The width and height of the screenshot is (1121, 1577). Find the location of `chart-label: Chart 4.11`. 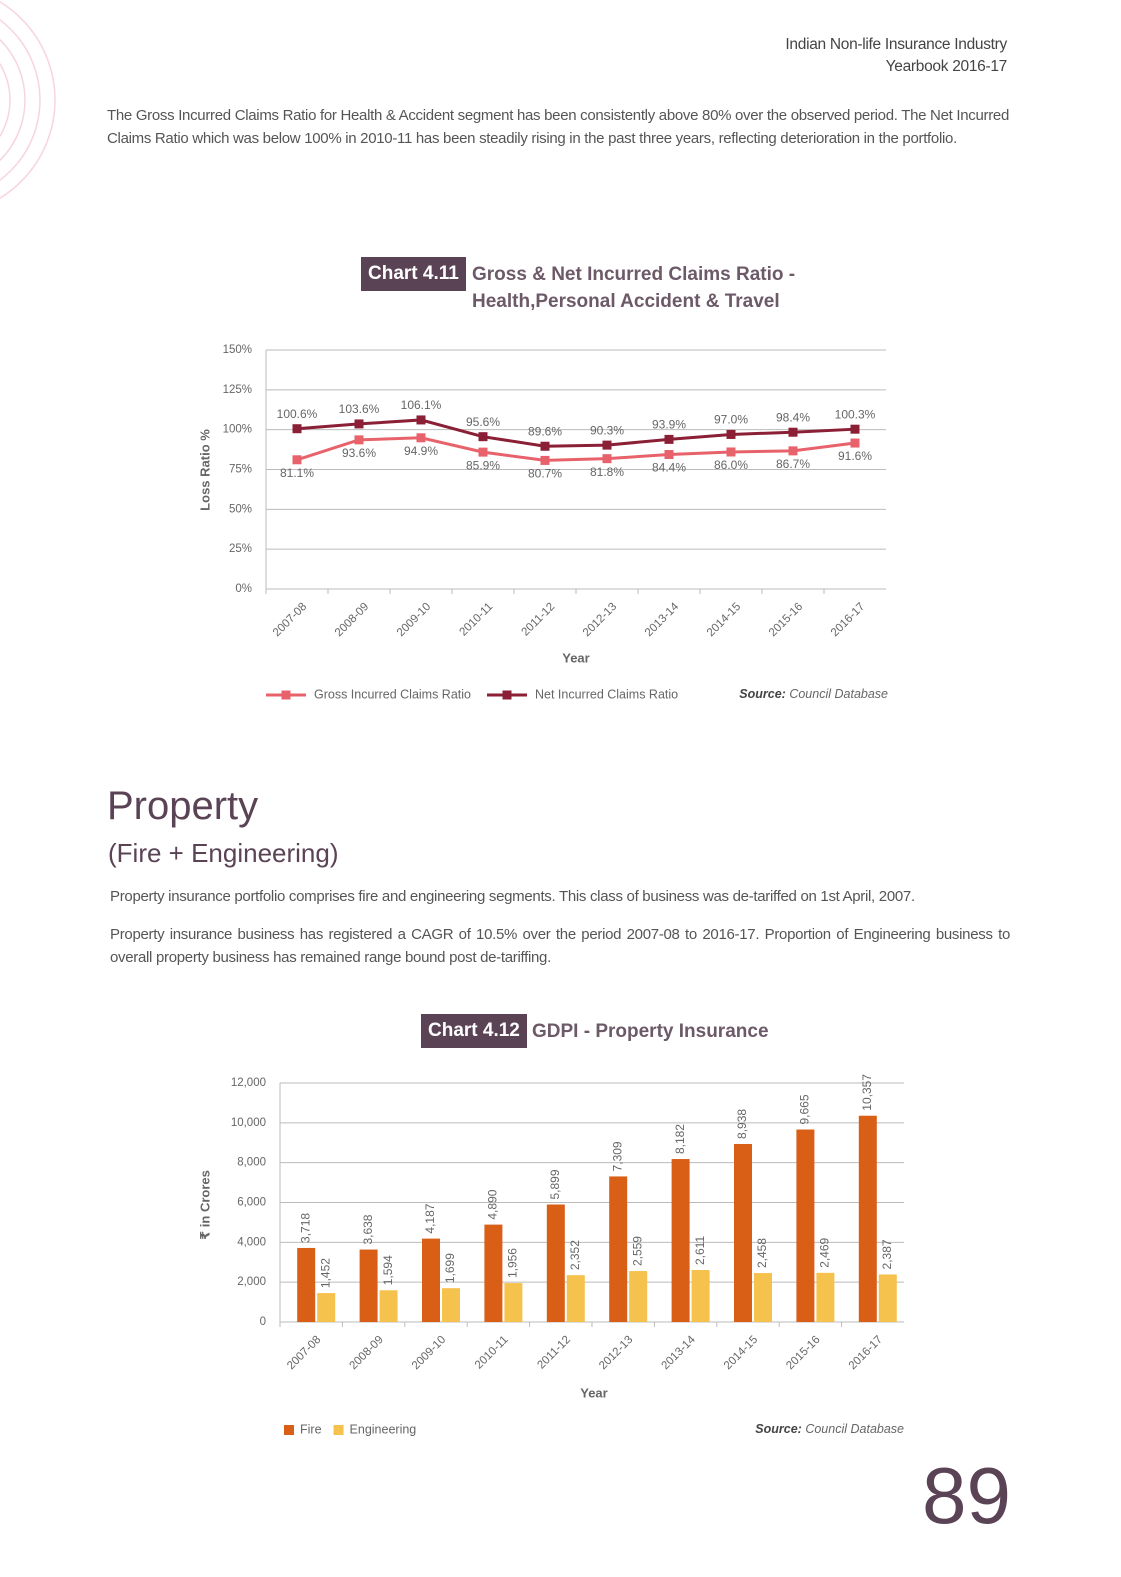

chart-label: Chart 4.11 is located at coordinates (413, 274).